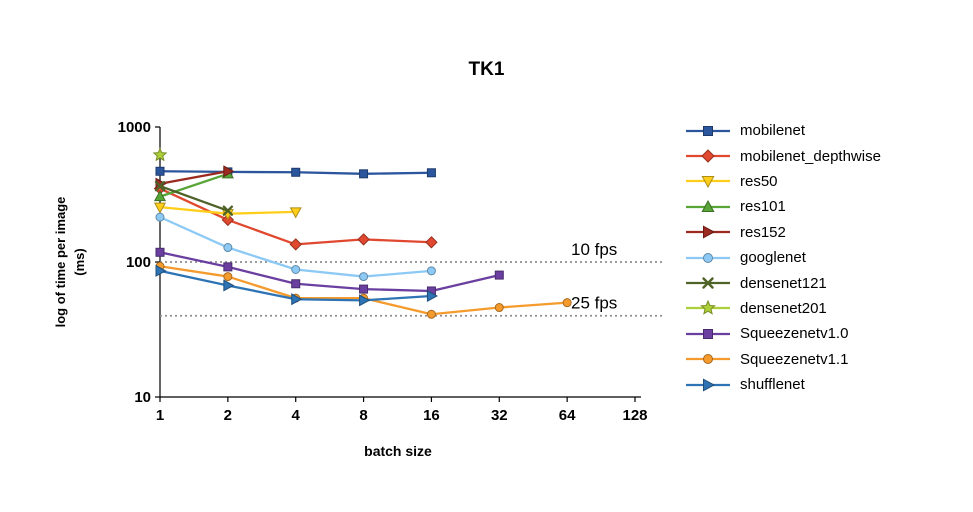  I want to click on legend-item-densenet201: densenet201, so click(783, 308).